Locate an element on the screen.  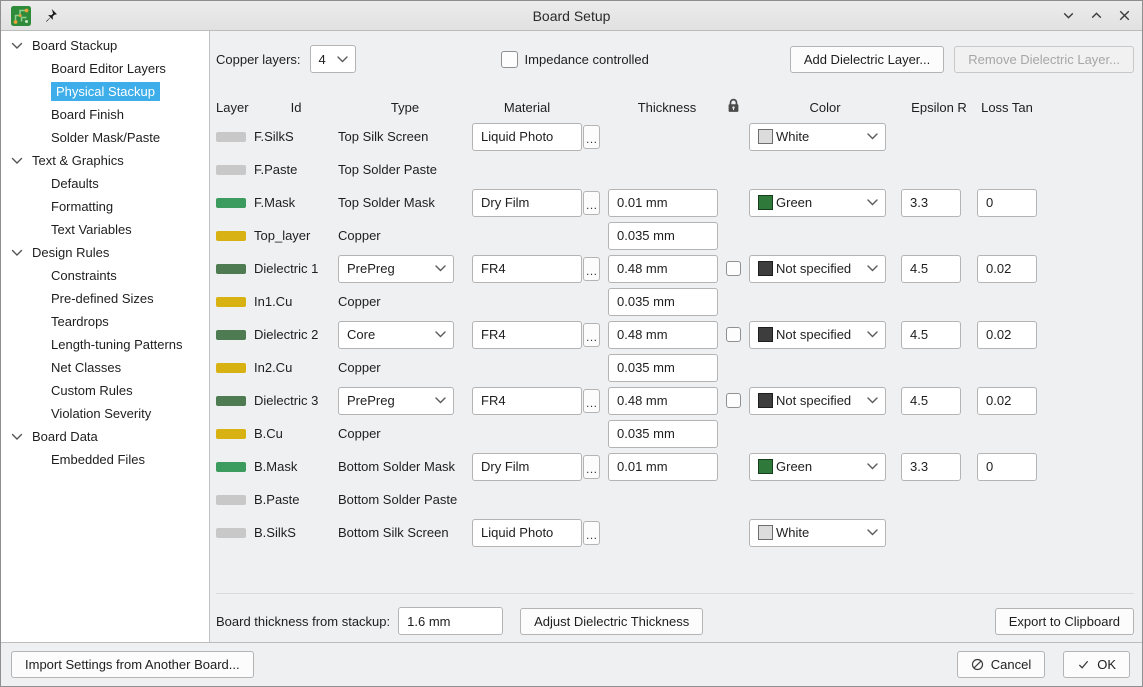
layer-type-label: Bottom Solder Mask is located at coordinates (397, 466).